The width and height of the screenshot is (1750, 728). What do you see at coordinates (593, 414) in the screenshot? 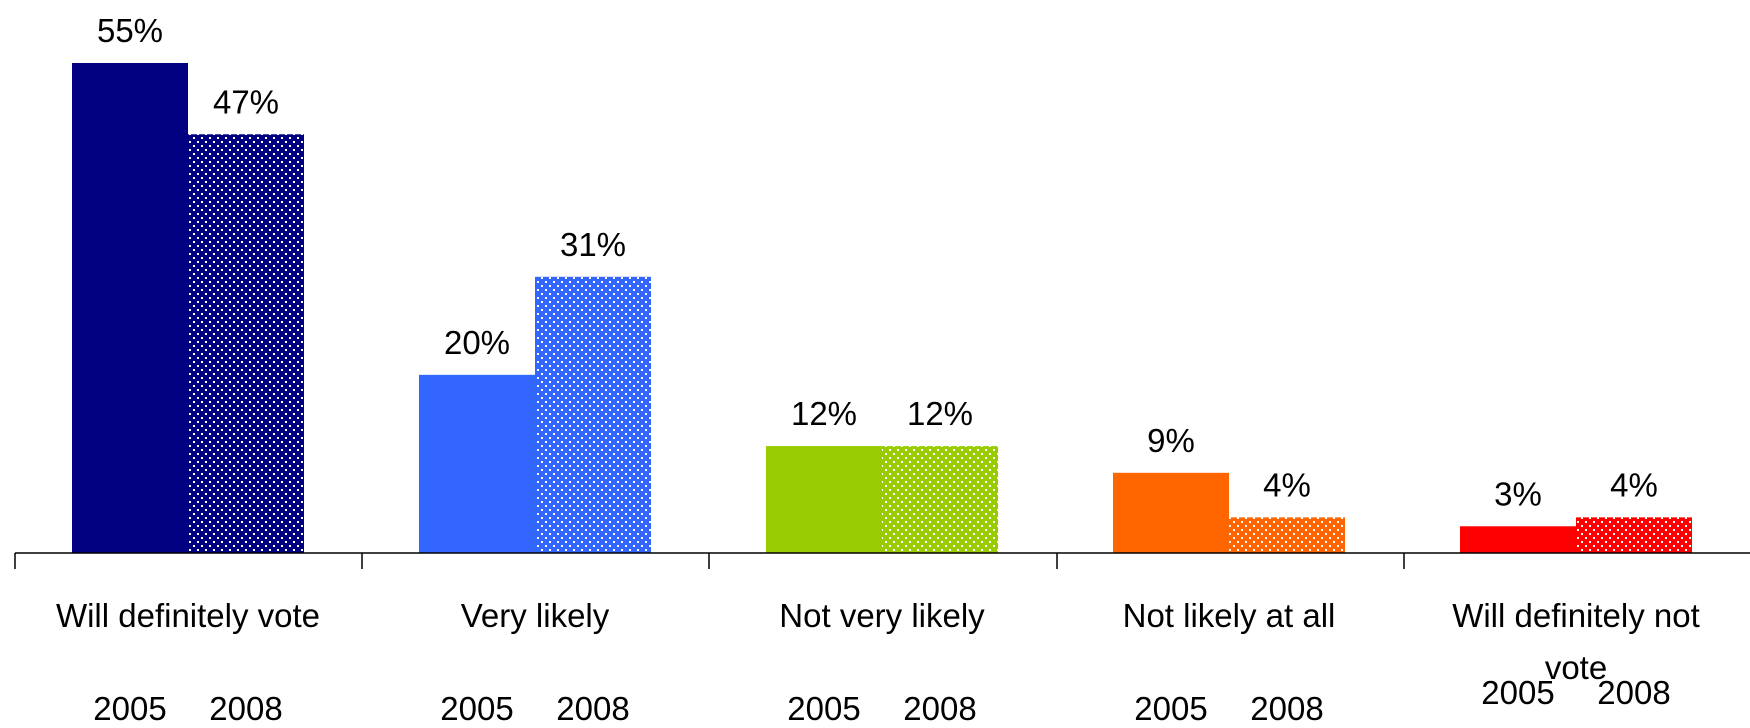
I see `bar-very-likely-2008` at bounding box center [593, 414].